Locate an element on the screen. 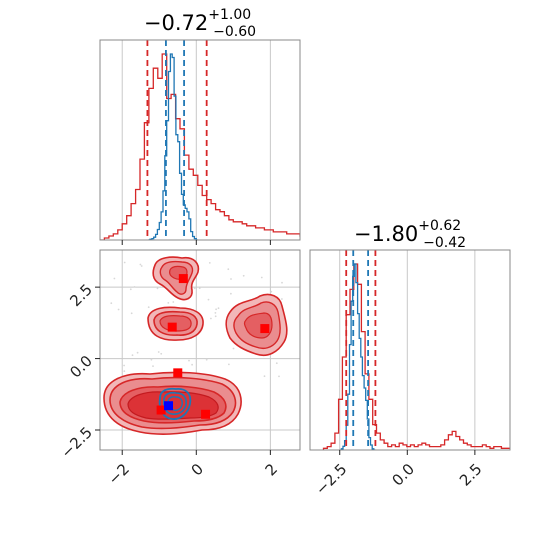 Image resolution: width=550 pixels, height=550 pixels. title-plus: +1.00 is located at coordinates (229, 15).